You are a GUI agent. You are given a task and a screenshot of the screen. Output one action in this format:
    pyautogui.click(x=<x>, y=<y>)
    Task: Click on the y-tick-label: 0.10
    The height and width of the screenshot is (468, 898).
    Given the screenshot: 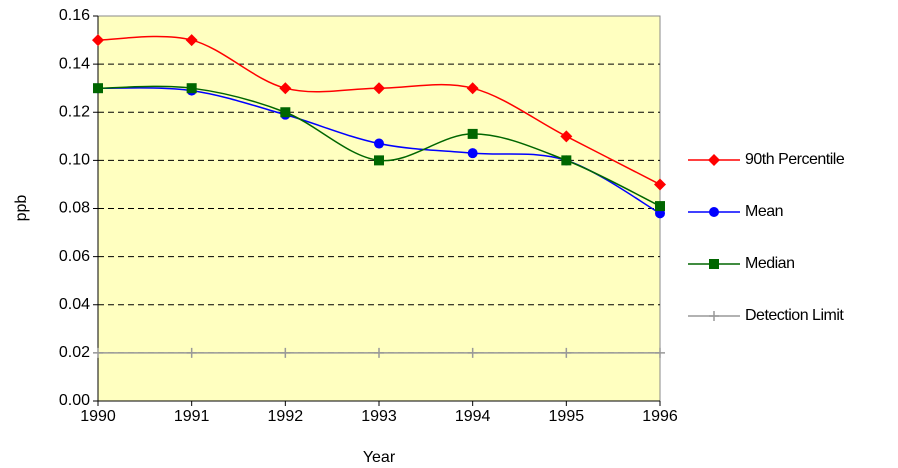 What is the action you would take?
    pyautogui.click(x=74, y=160)
    